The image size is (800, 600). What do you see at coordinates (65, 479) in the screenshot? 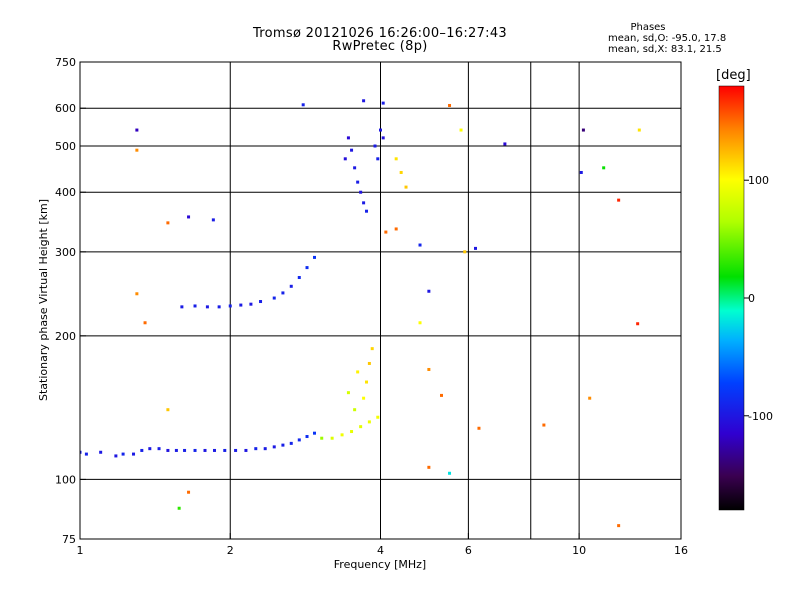
I see `y-tick-label: 100` at bounding box center [65, 479].